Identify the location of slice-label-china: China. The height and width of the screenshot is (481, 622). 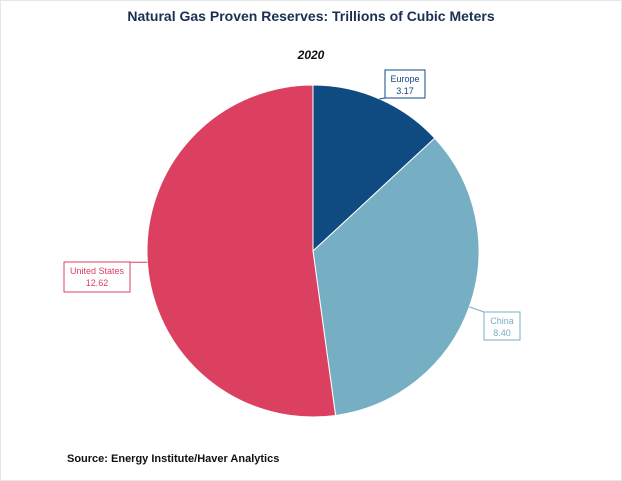
(502, 321).